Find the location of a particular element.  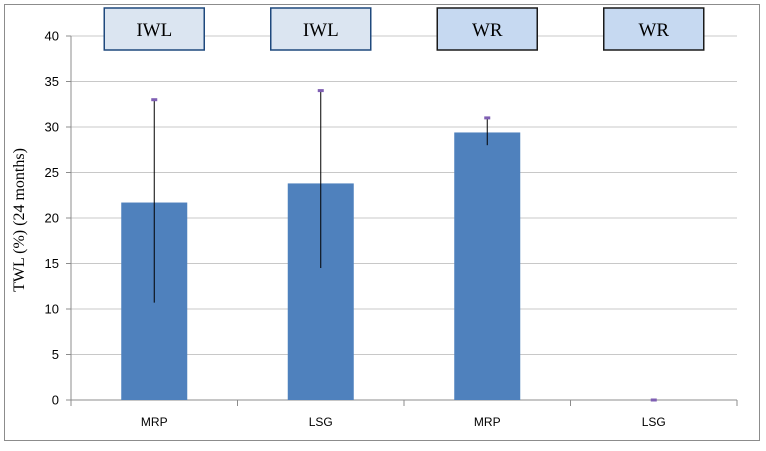

y-tick-label: 35 is located at coordinates (52, 81).